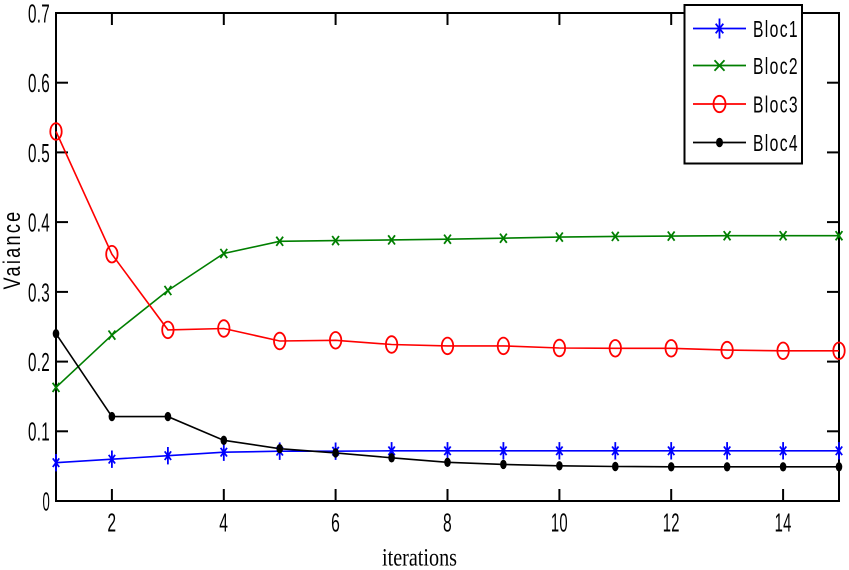  Describe the element at coordinates (39, 14) in the screenshot. I see `svg-text: 0.7` at that location.